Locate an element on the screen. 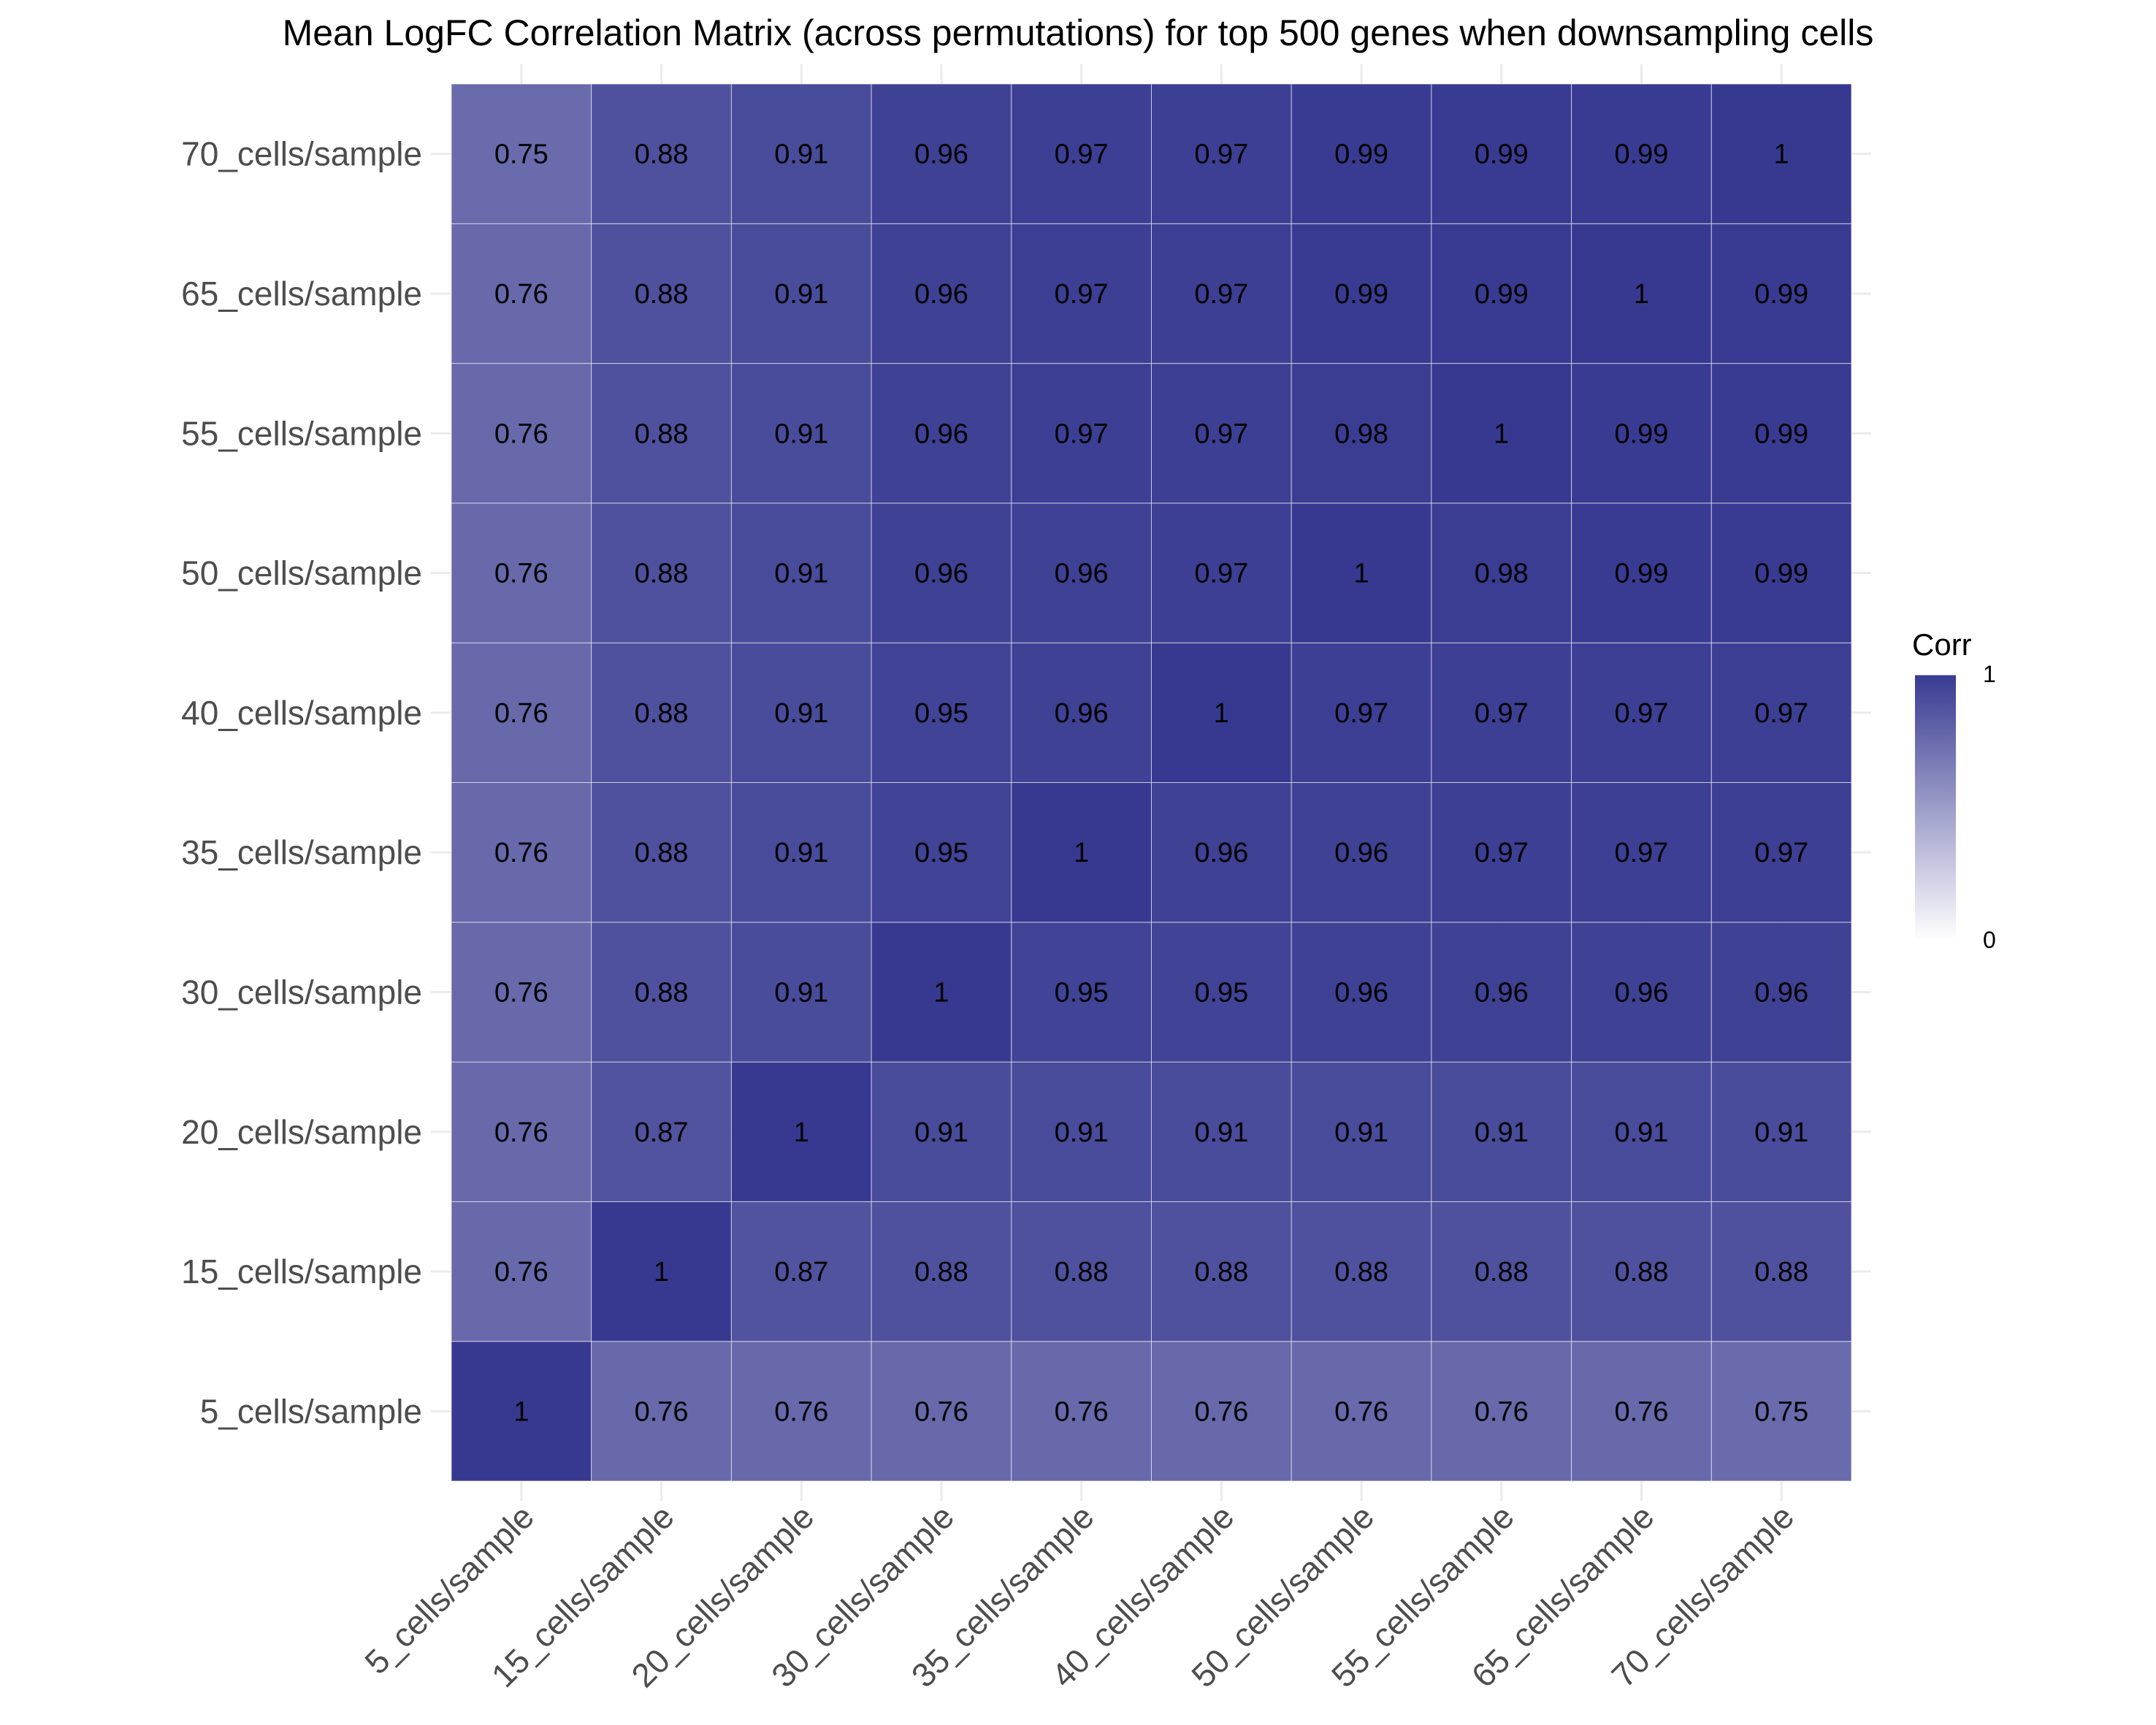  y-tick-label: 5_cells/sample is located at coordinates (311, 1411).